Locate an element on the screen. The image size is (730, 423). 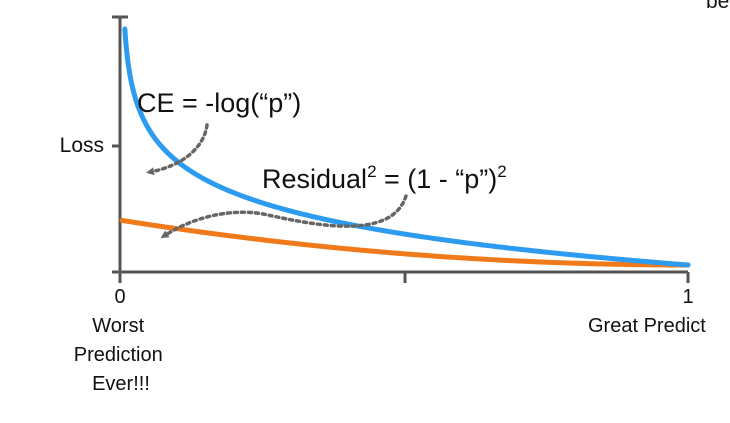
ce-formula-label: CE = -log(“p”) is located at coordinates (219, 103).